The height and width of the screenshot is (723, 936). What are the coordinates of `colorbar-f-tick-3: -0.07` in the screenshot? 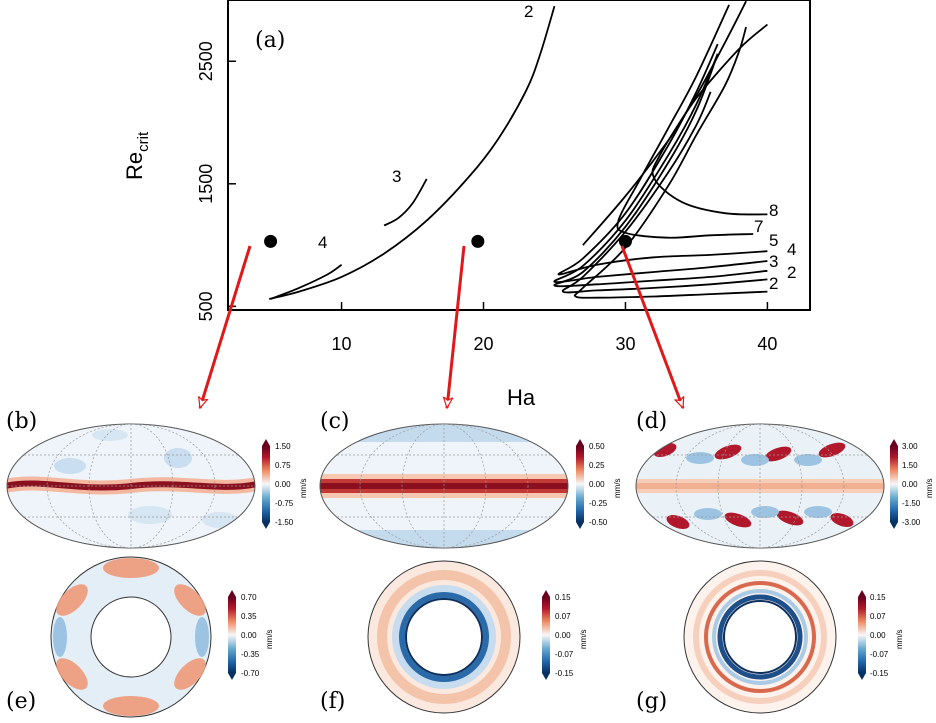 It's located at (564, 654).